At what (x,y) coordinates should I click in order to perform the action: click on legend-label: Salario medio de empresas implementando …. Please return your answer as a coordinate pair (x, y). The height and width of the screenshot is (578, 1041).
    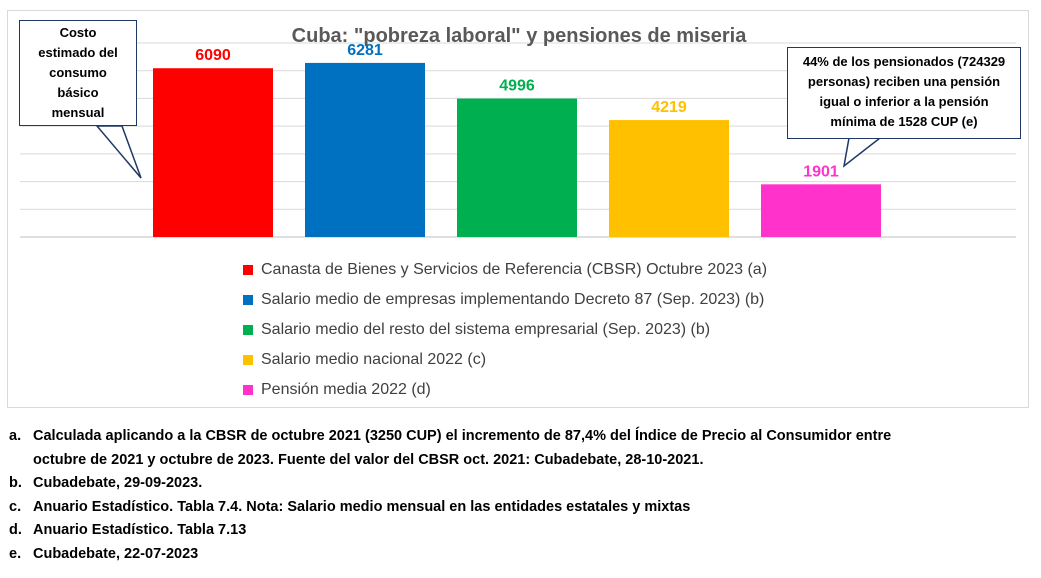
    Looking at the image, I should click on (513, 299).